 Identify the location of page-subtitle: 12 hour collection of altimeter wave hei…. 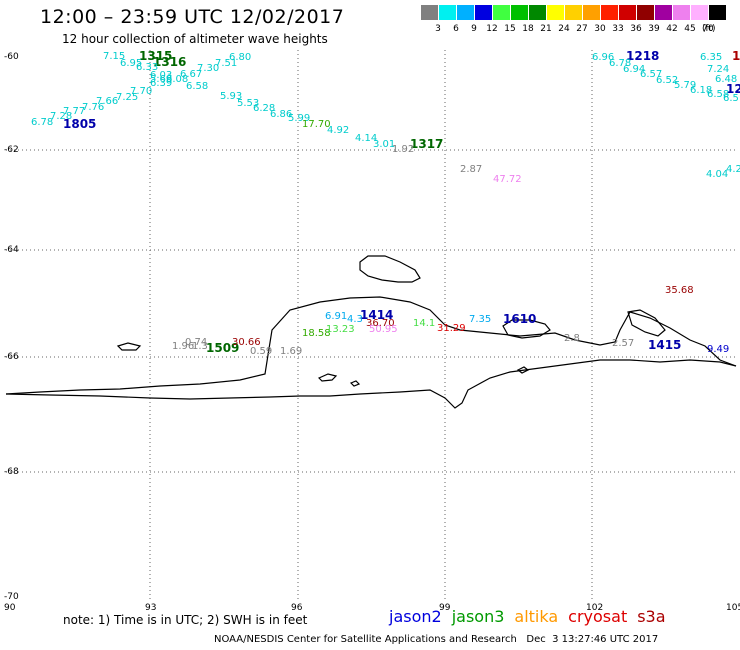
(195, 39).